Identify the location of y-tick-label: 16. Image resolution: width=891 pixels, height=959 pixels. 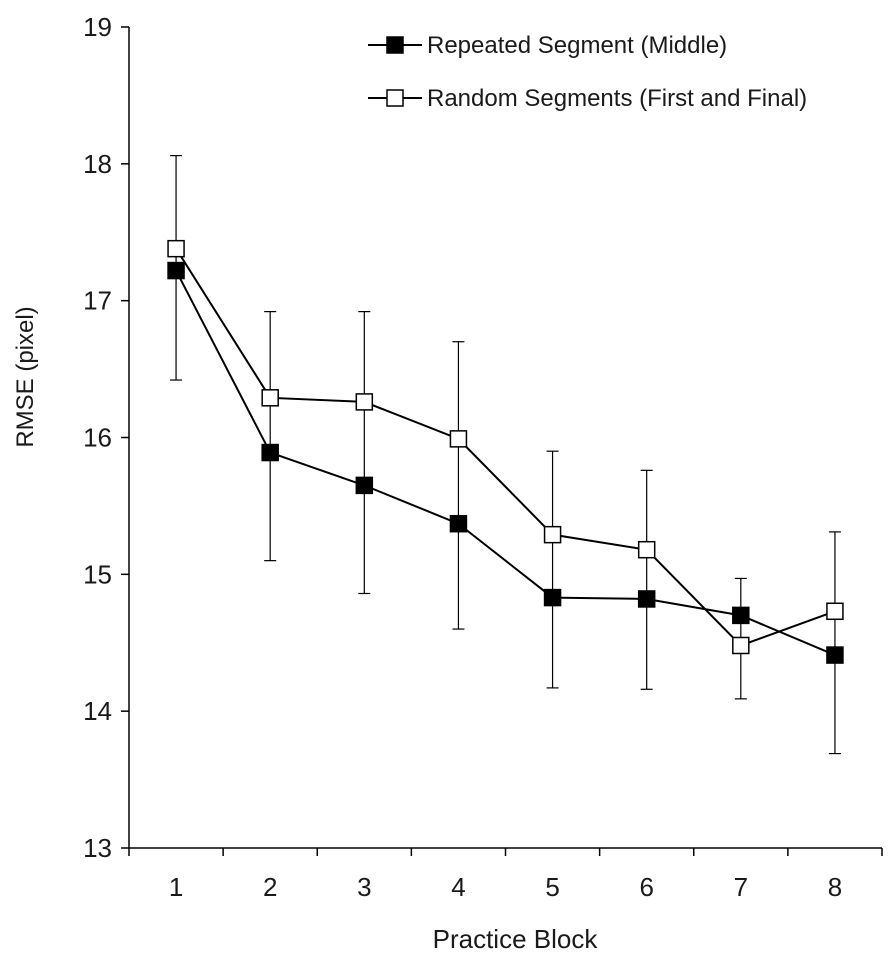
(97, 438).